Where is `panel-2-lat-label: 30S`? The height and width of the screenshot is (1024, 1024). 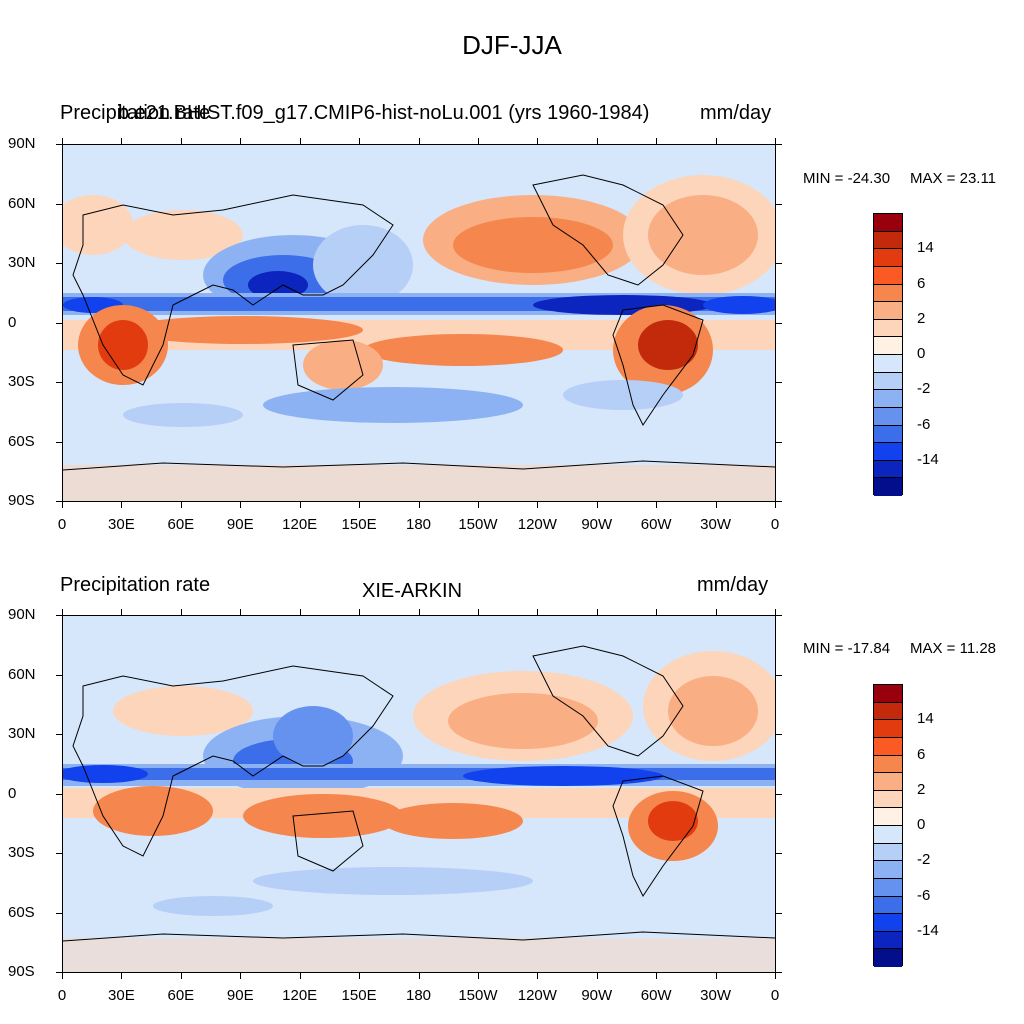 panel-2-lat-label: 30S is located at coordinates (21, 852).